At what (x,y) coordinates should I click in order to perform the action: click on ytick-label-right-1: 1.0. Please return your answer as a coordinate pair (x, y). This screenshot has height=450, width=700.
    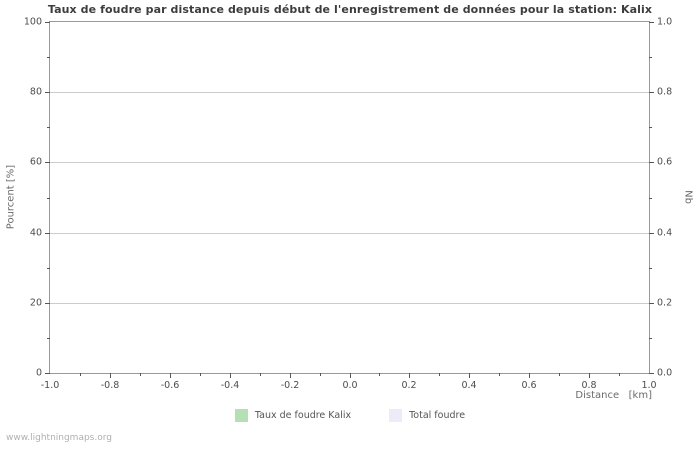
    Looking at the image, I should click on (665, 22).